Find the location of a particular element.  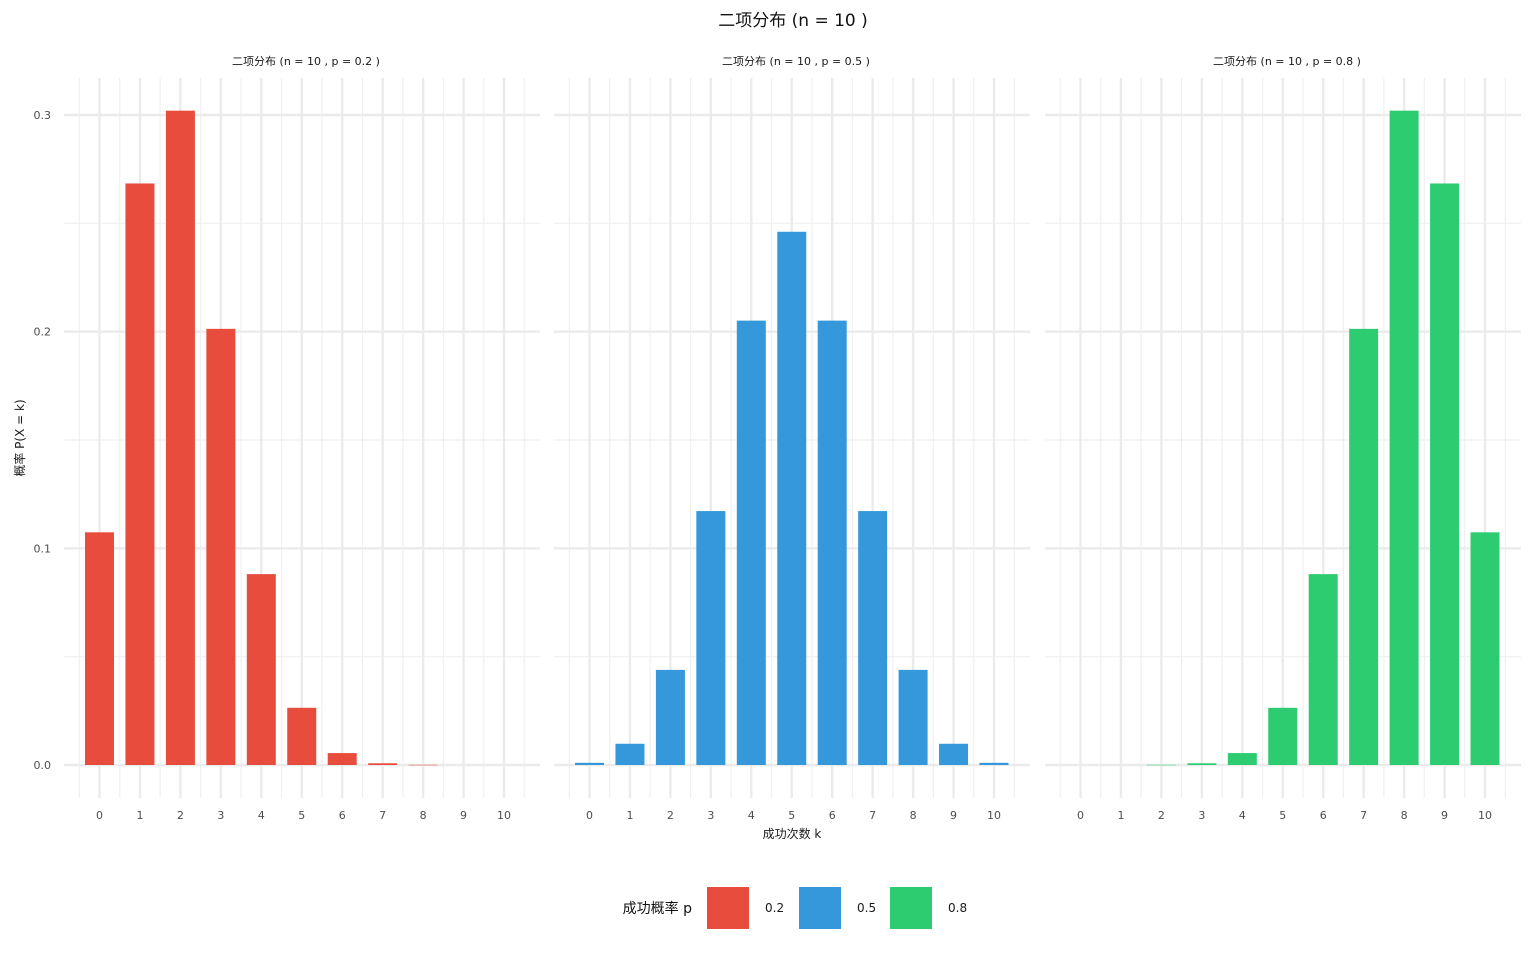

bar-p0.5-k4 is located at coordinates (751, 542).